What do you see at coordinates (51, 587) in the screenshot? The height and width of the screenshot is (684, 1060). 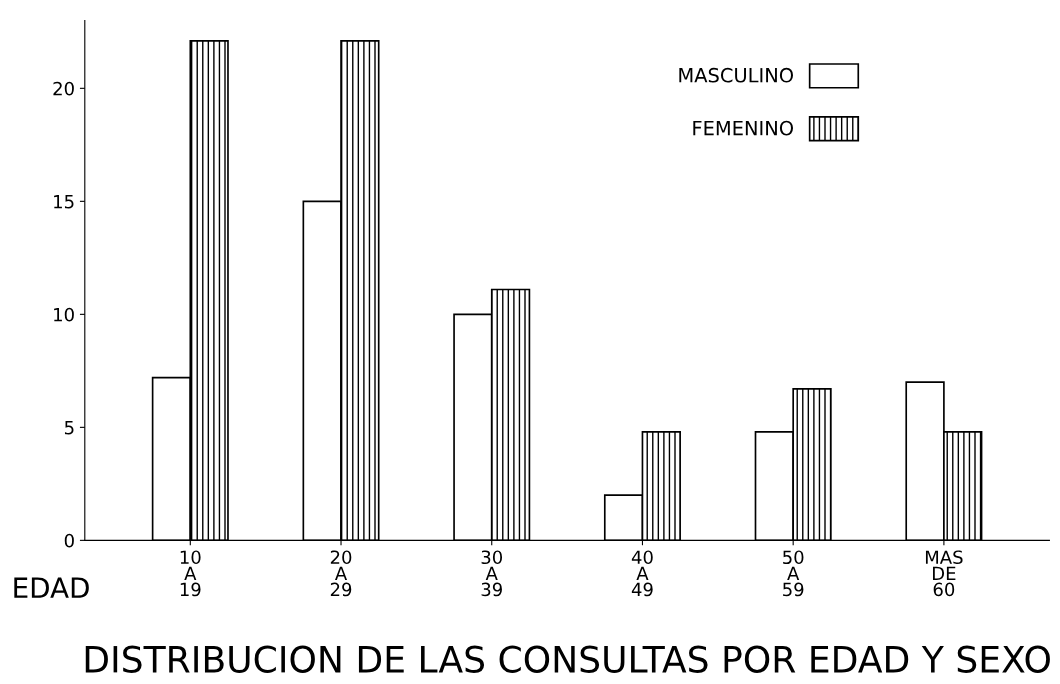 I see `x-axis-title: EDAD` at bounding box center [51, 587].